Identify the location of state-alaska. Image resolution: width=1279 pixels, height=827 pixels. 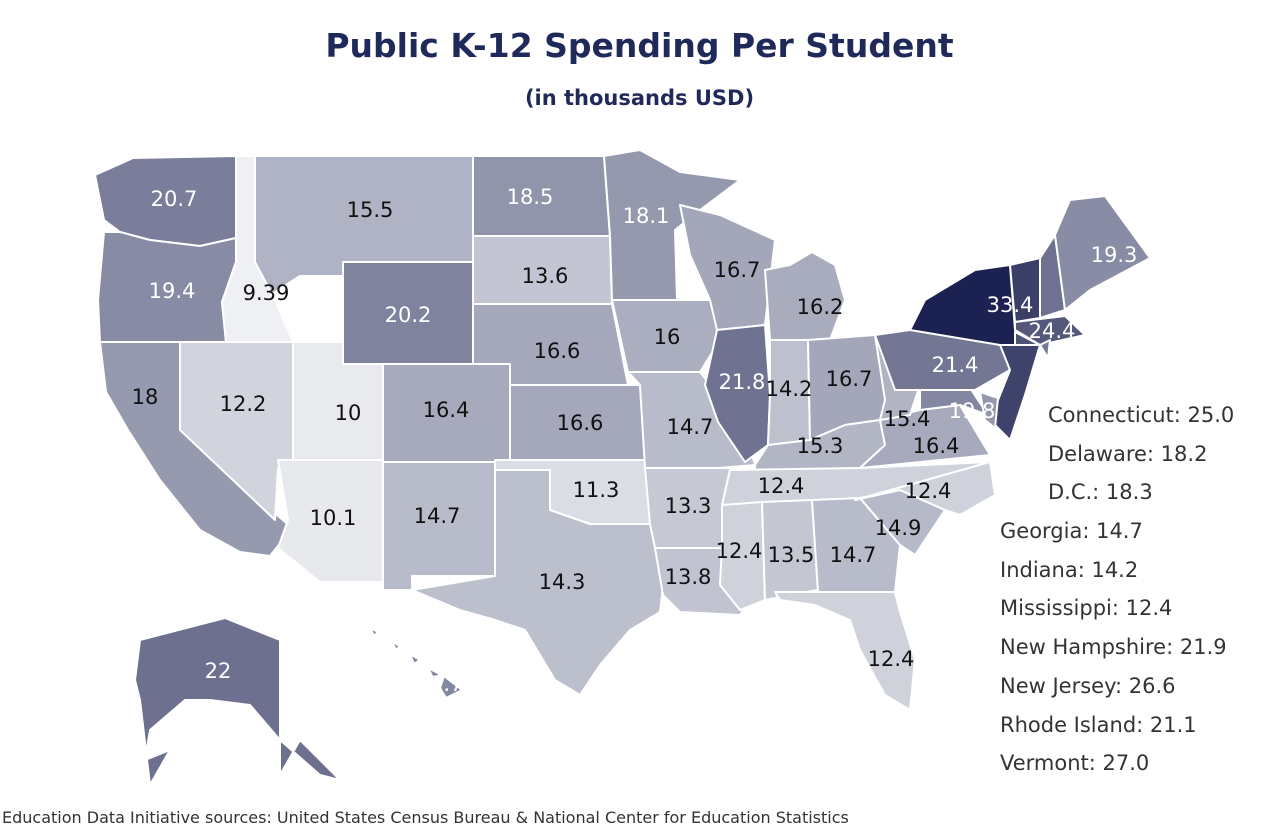
(237, 701).